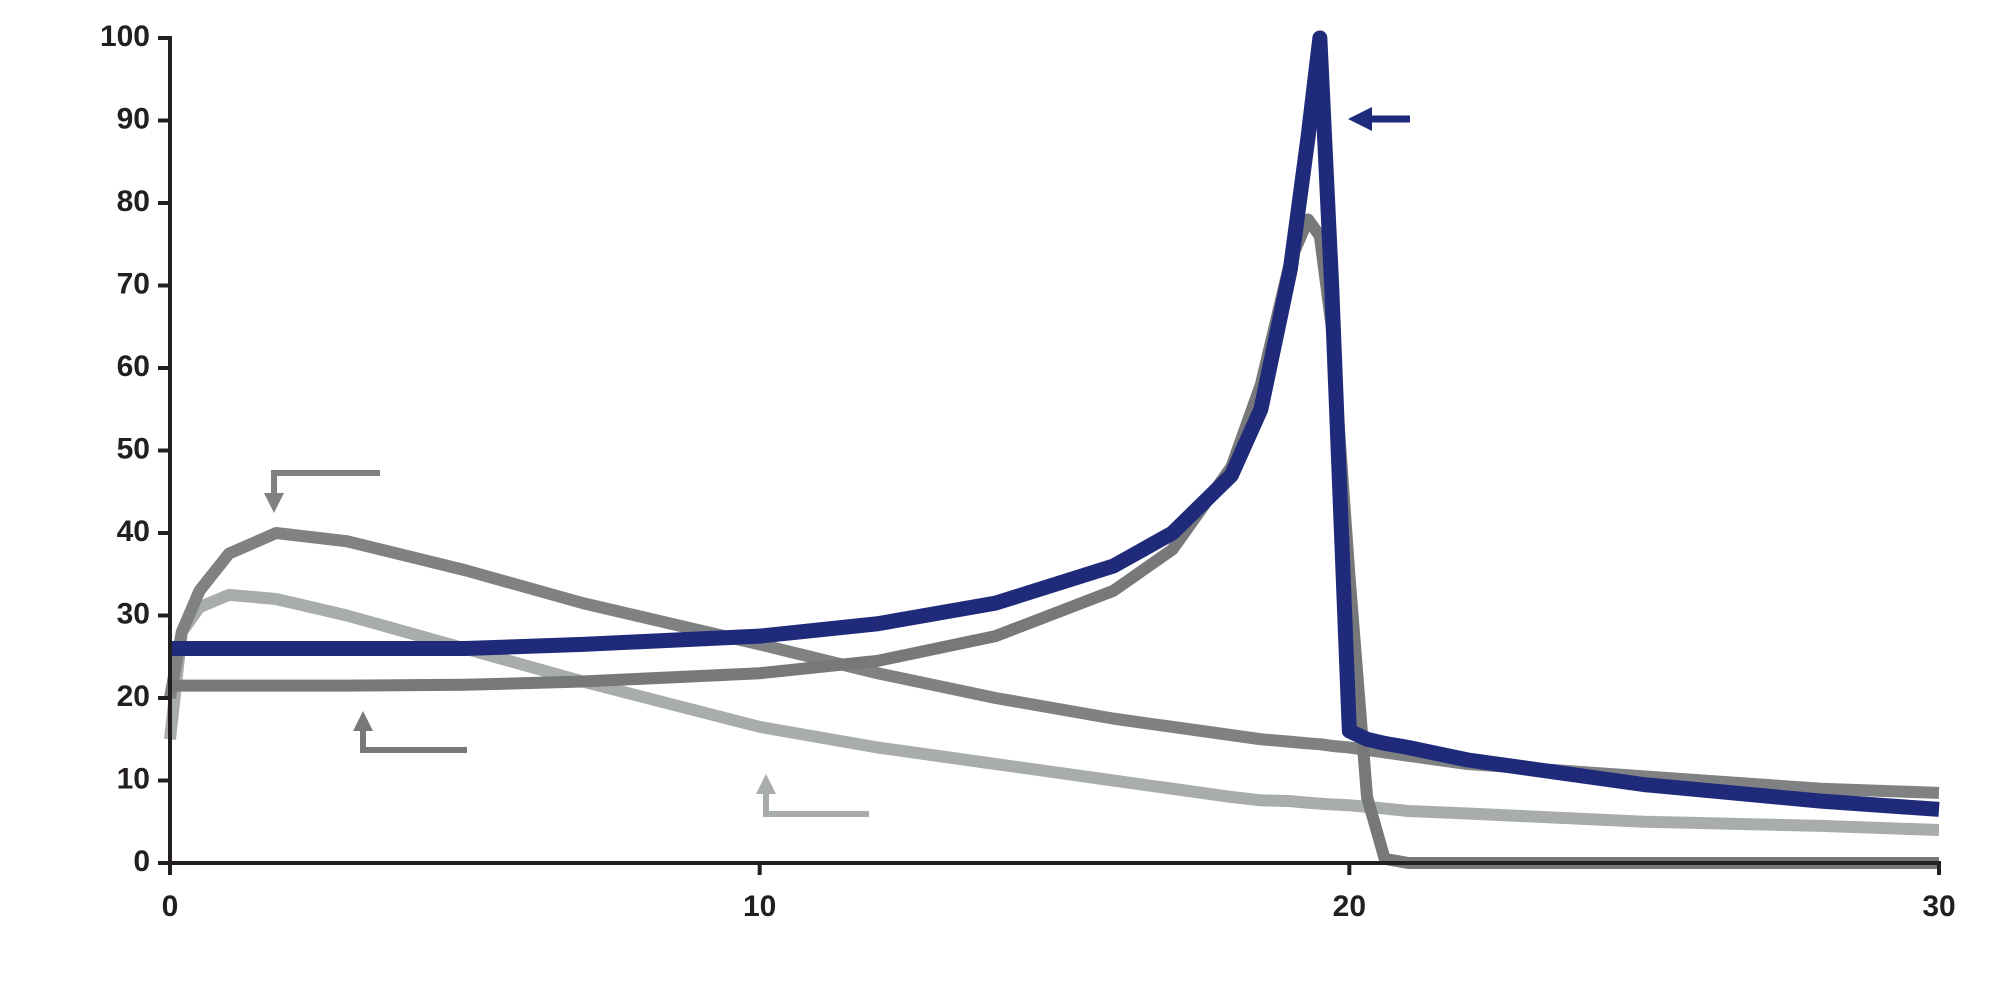  What do you see at coordinates (133, 118) in the screenshot?
I see `y-tick-label: 90` at bounding box center [133, 118].